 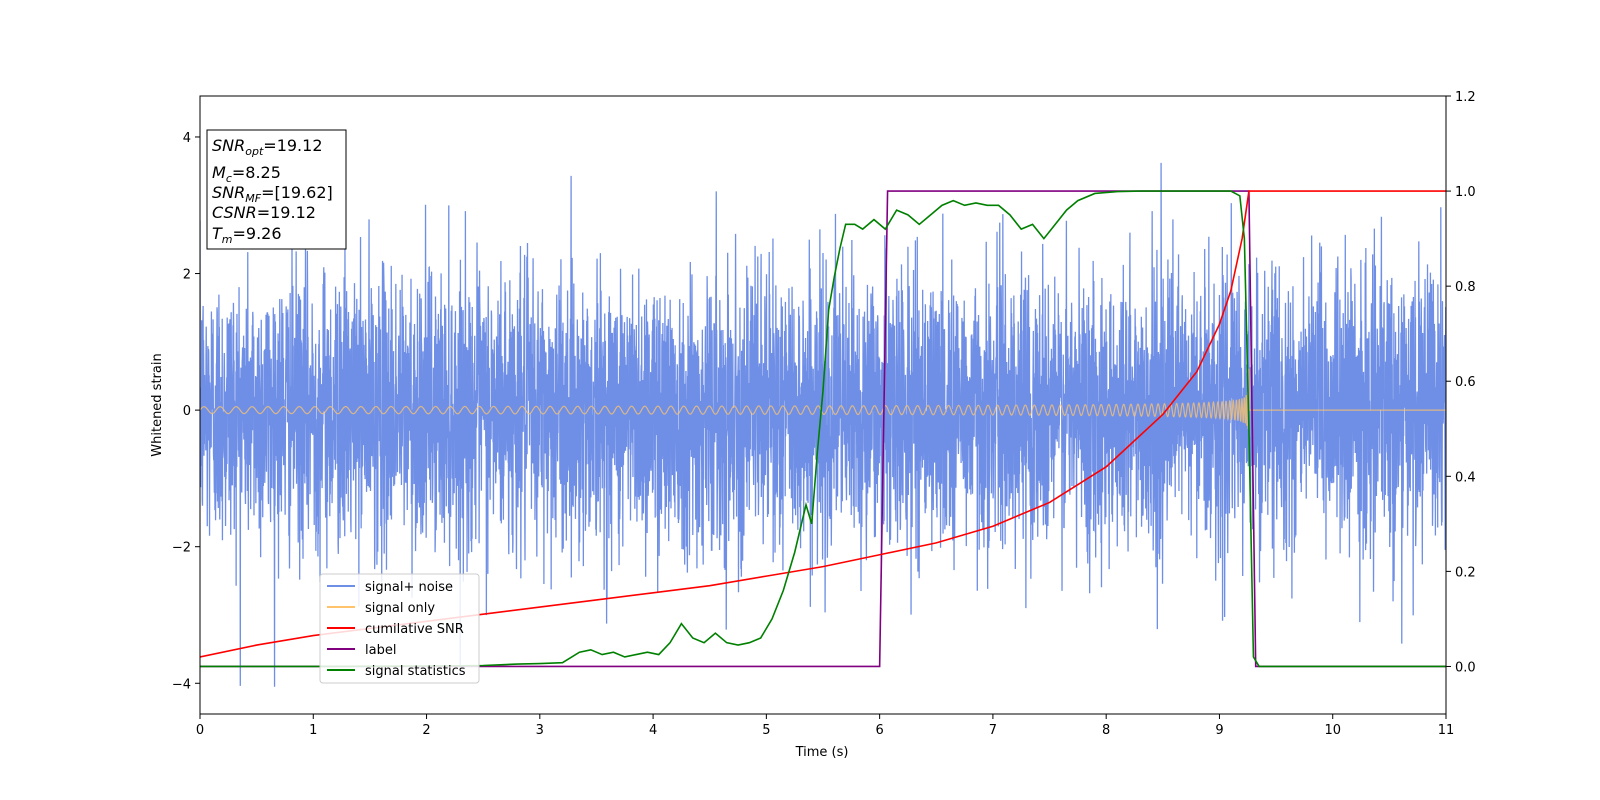 What do you see at coordinates (1465, 572) in the screenshot?
I see `y2-tick-label: 0.2` at bounding box center [1465, 572].